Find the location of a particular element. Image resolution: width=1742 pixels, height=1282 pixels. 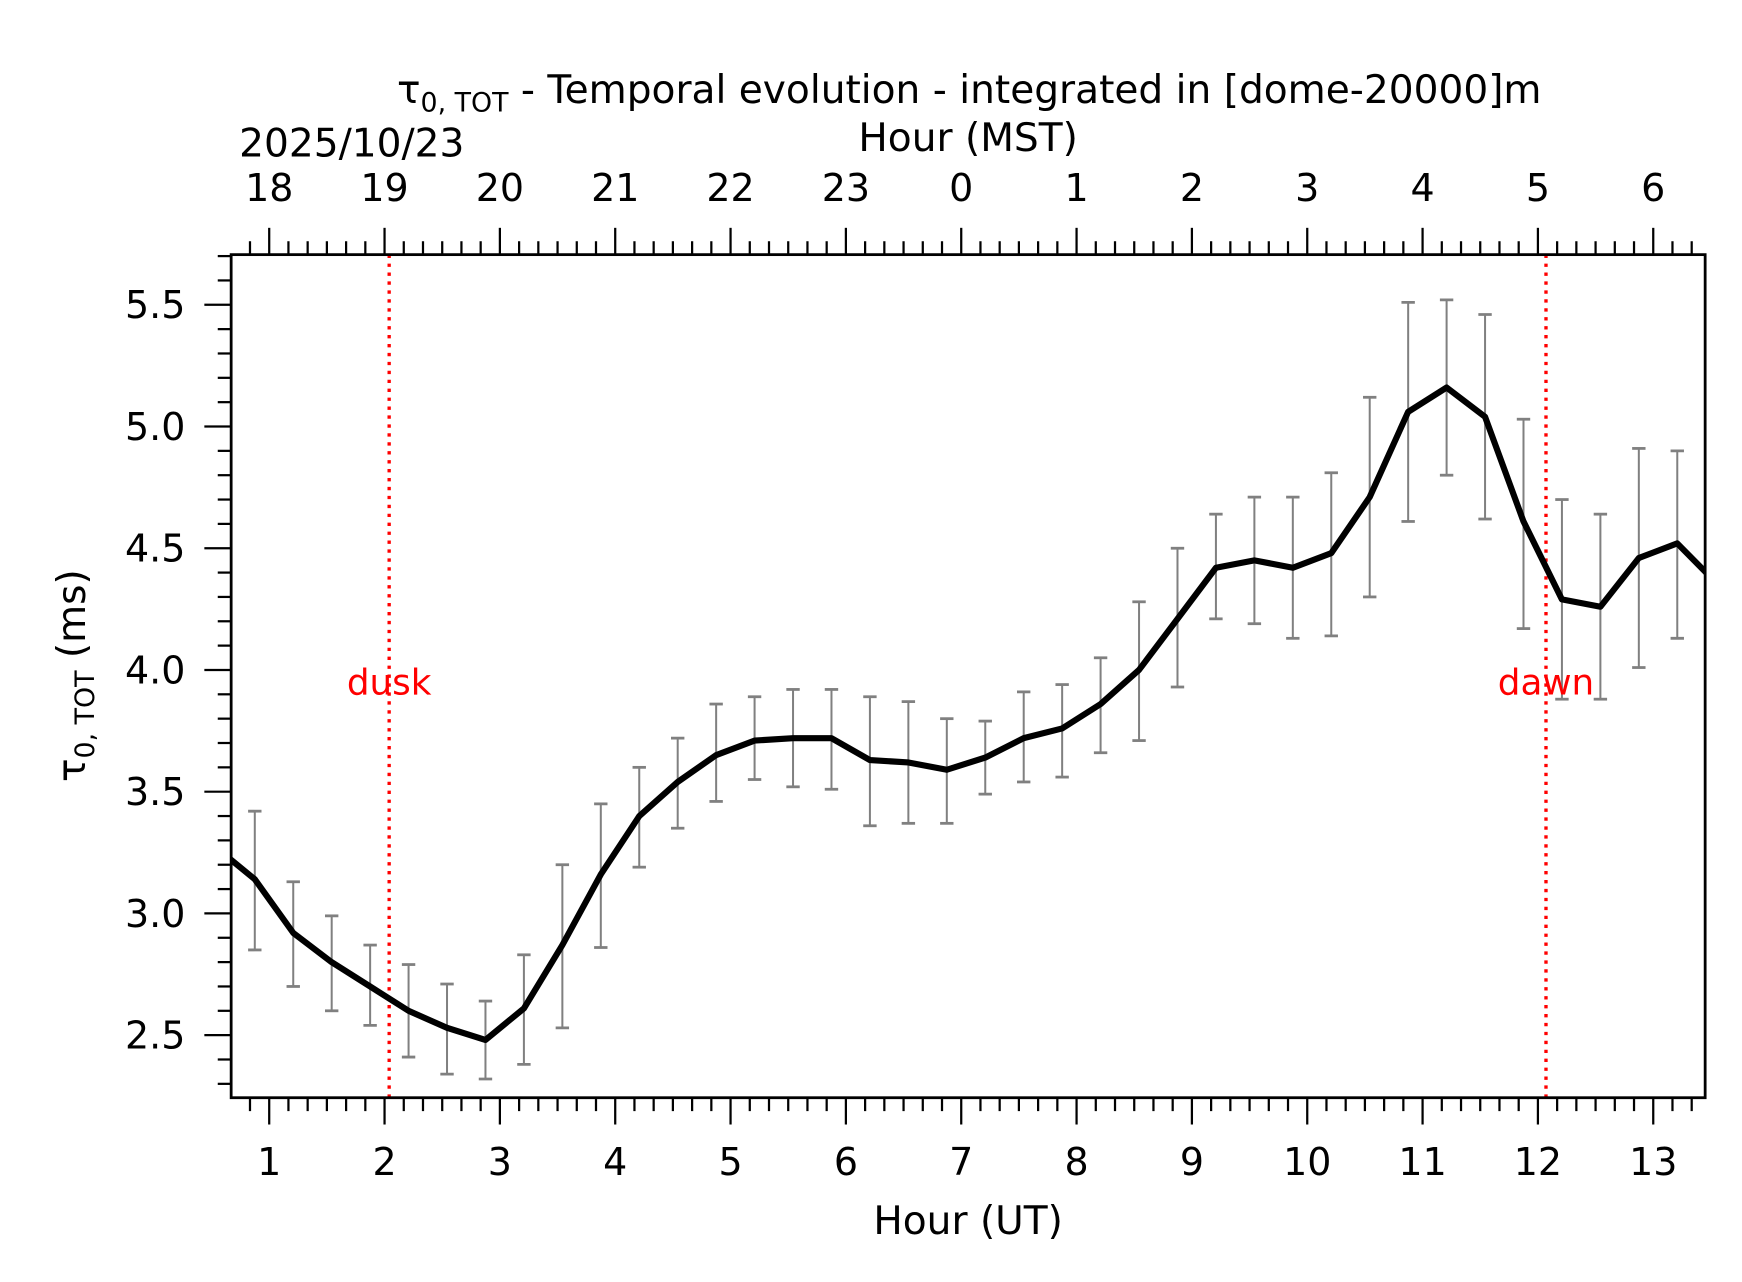

y-tick-label: 2.5 is located at coordinates (155, 1036).